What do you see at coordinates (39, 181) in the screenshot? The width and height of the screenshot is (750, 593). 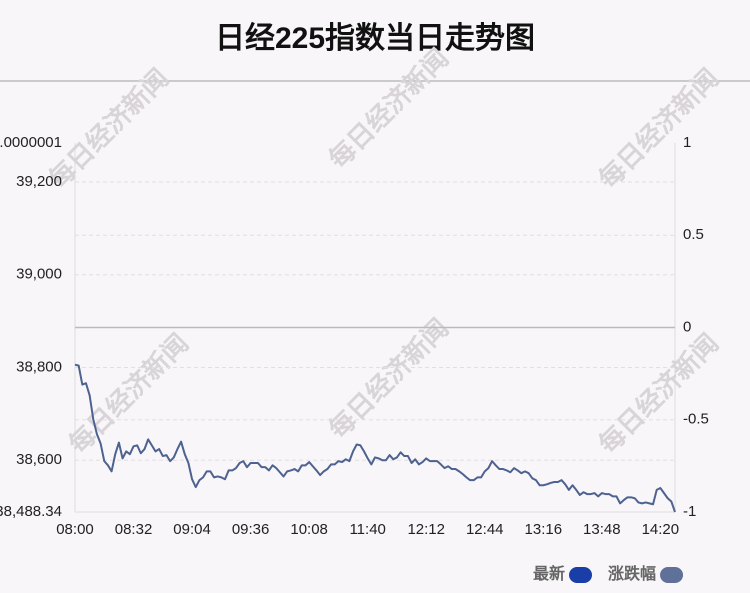 I see `y-tick-label: 39,200` at bounding box center [39, 181].